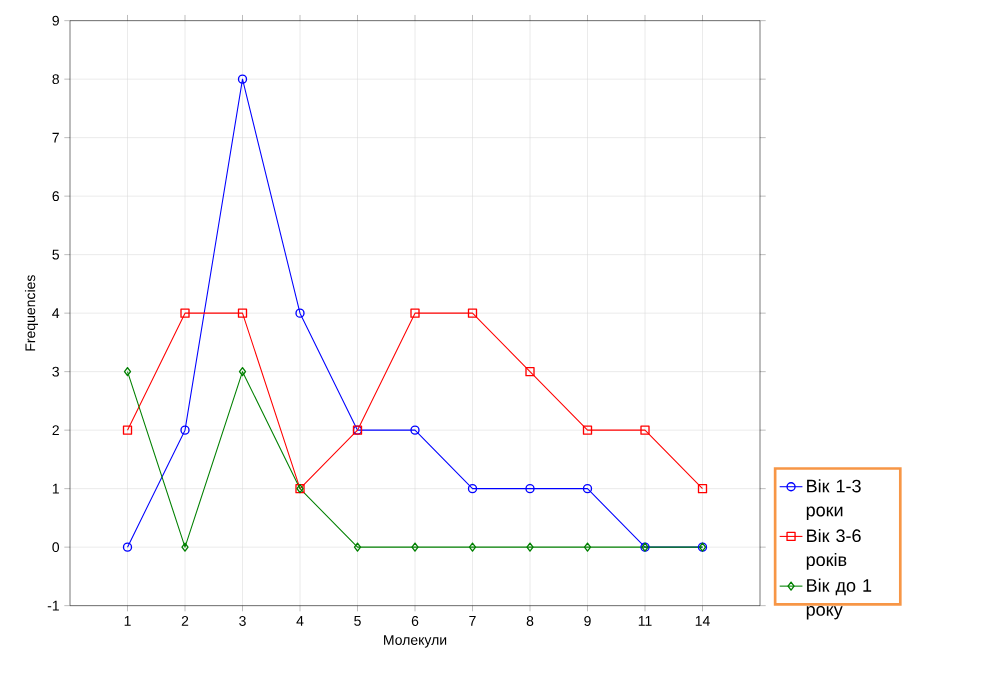 Image resolution: width=1001 pixels, height=695 pixels. What do you see at coordinates (127, 621) in the screenshot?
I see `x-tick-label: 1` at bounding box center [127, 621].